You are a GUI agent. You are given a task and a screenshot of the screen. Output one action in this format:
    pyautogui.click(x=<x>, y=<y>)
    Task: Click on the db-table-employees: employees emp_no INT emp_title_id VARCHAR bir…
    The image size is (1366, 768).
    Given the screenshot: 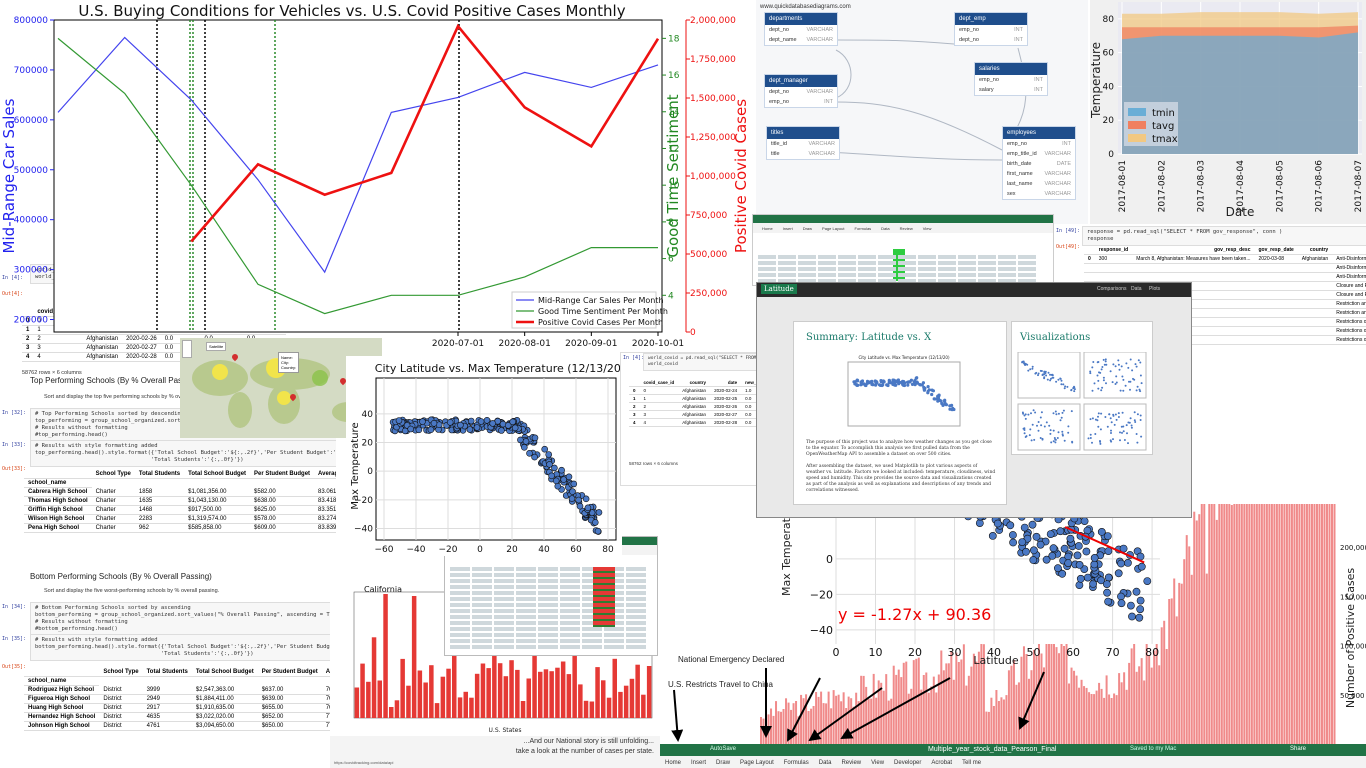 What is the action you would take?
    pyautogui.click(x=1039, y=163)
    